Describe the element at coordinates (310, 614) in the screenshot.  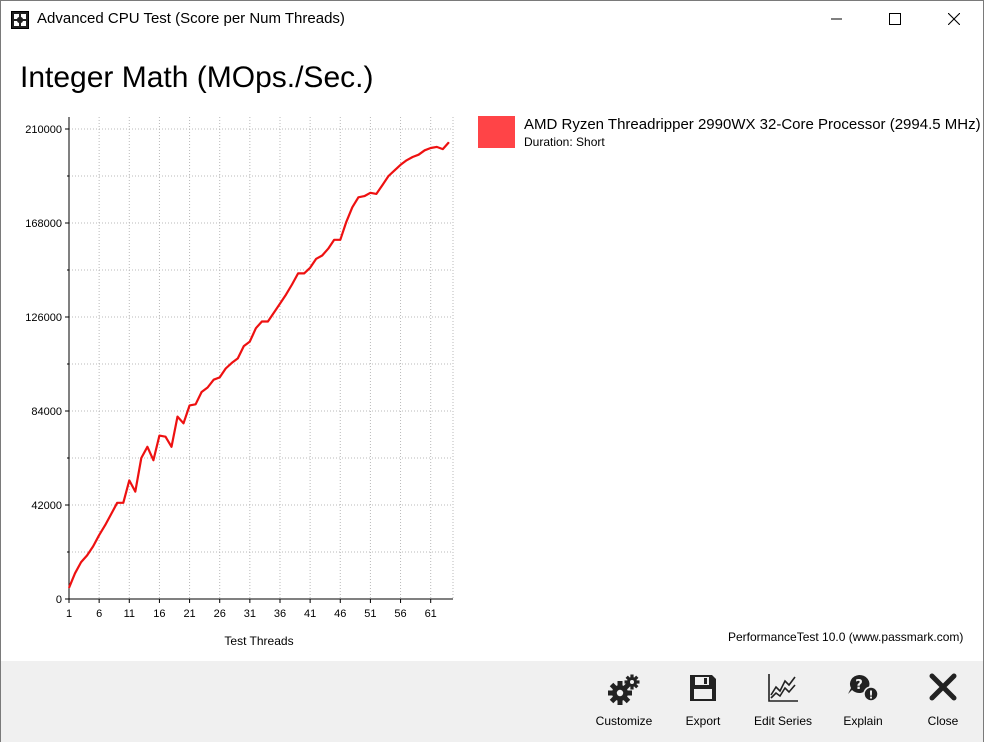
I see `x-tick-label: 41` at that location.